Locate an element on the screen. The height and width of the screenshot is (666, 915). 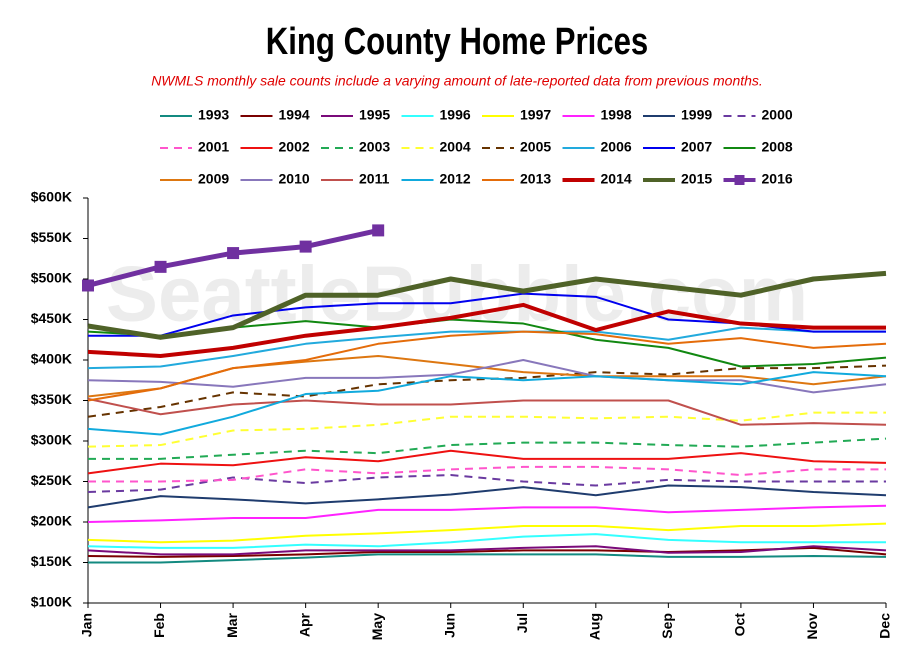
x-tick-label: Nov is located at coordinates (812, 626).